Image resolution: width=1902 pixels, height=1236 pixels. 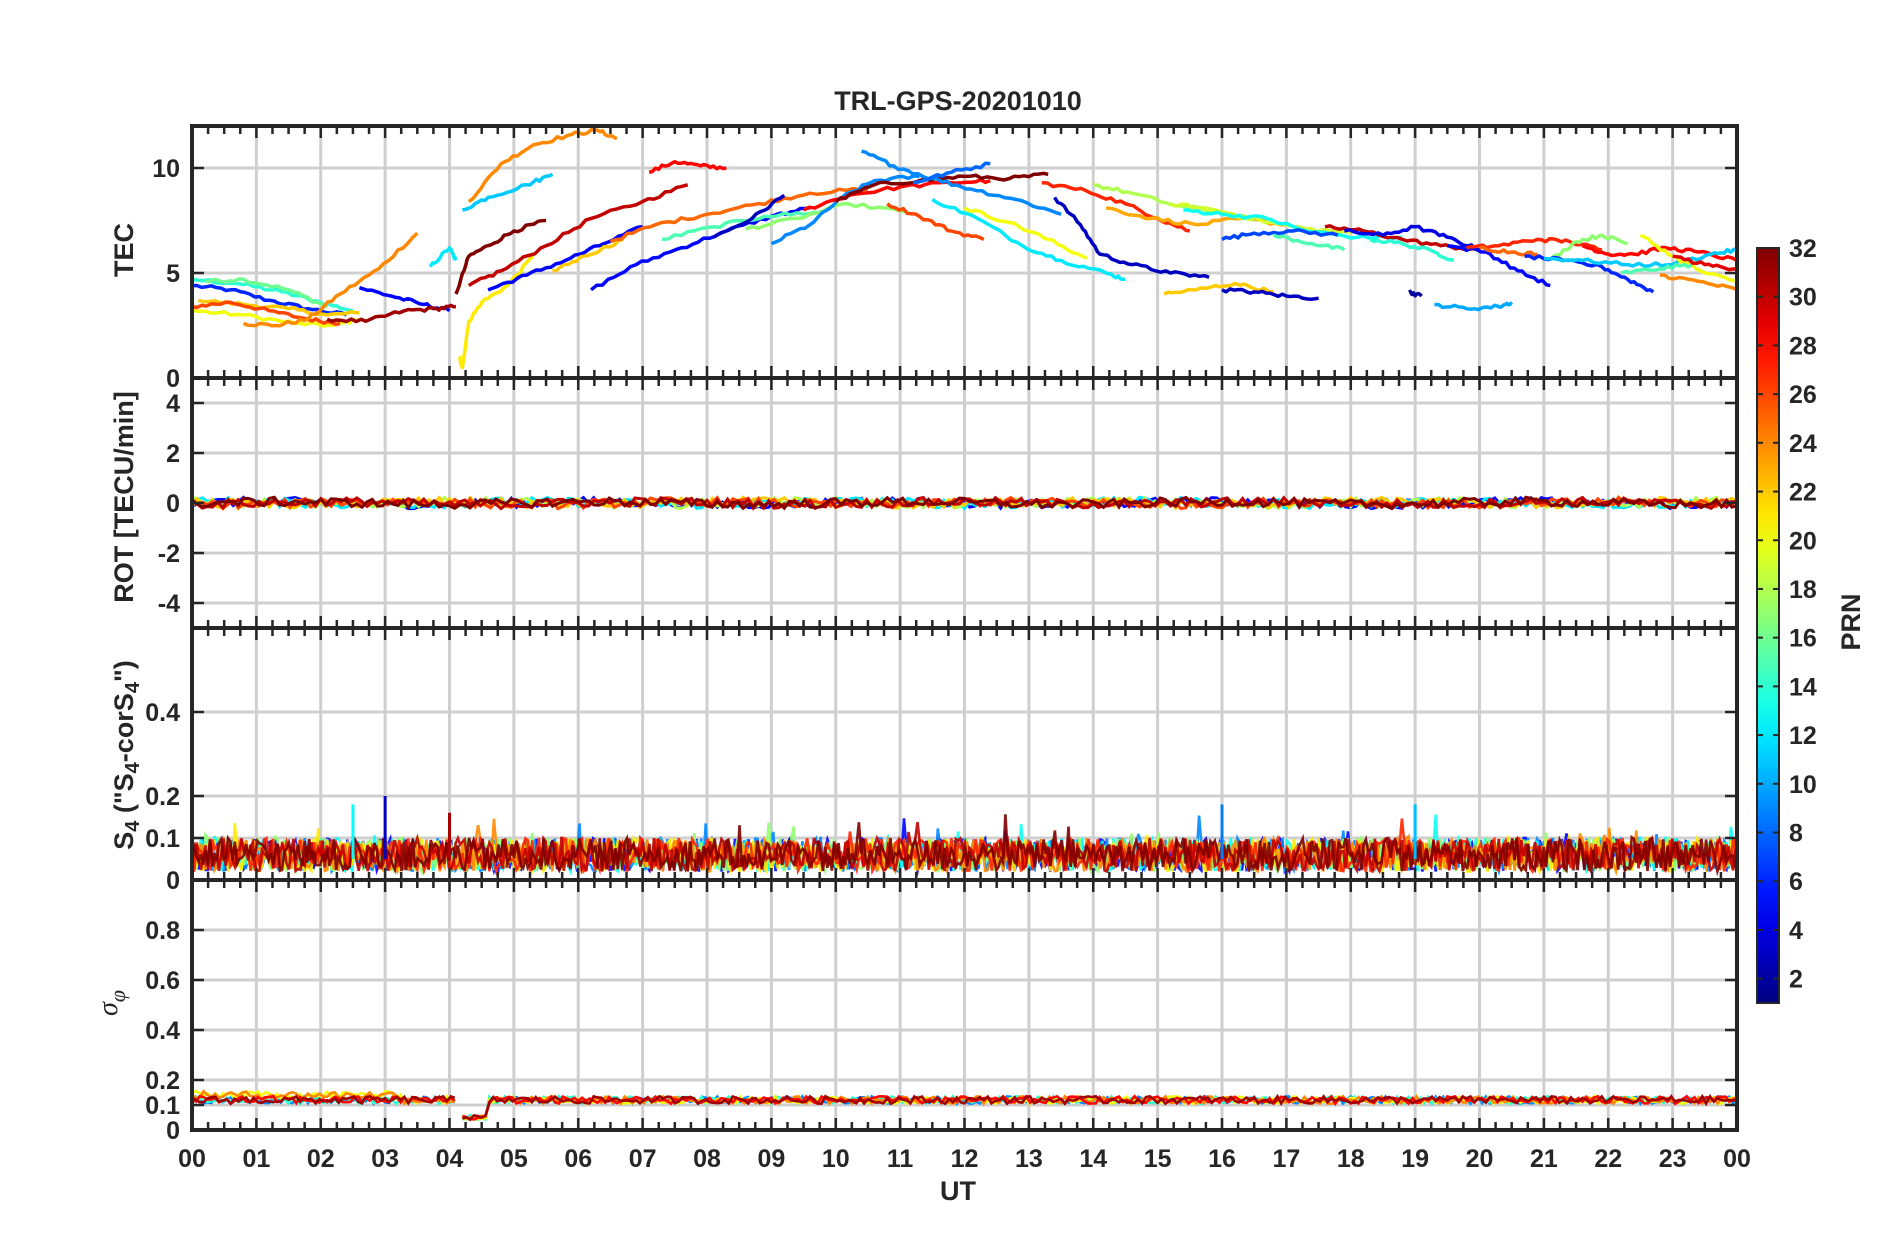 I want to click on y-tick-label: 5, so click(x=173, y=274).